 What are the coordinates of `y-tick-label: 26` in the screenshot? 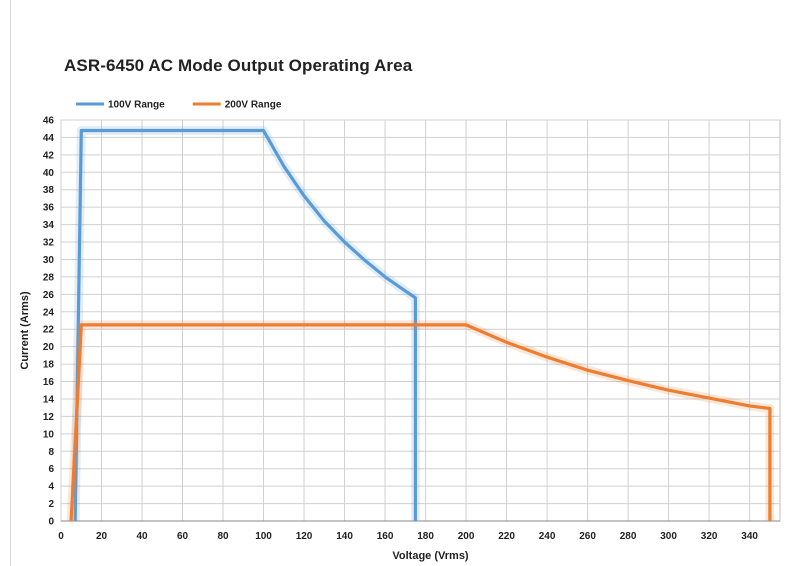 It's located at (49, 295).